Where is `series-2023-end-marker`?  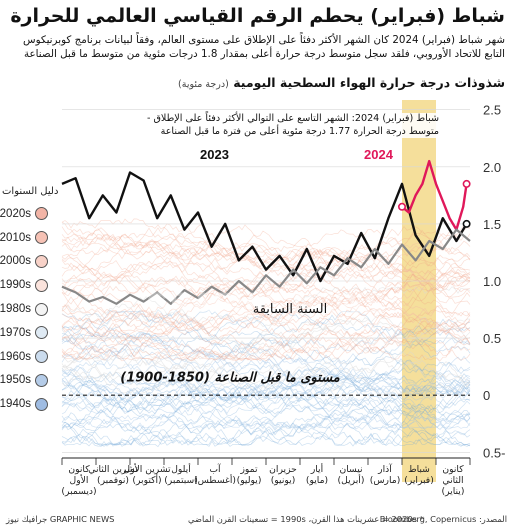 series-2023-end-marker is located at coordinates (466, 223).